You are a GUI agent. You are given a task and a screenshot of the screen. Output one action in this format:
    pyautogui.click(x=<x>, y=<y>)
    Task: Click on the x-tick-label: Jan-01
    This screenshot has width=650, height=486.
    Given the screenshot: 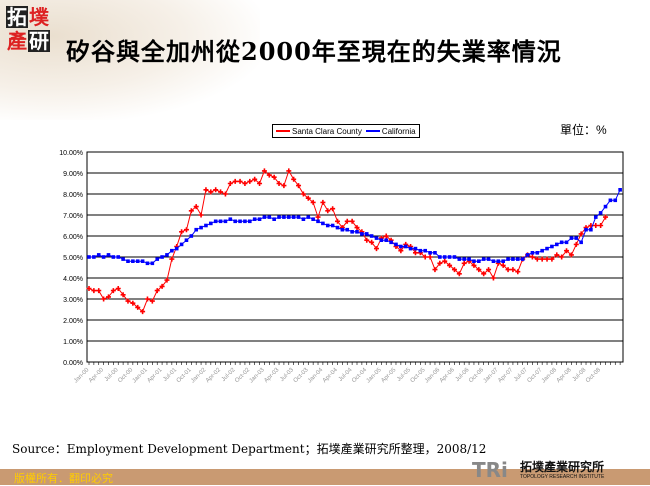 What is the action you would take?
    pyautogui.click(x=141, y=376)
    